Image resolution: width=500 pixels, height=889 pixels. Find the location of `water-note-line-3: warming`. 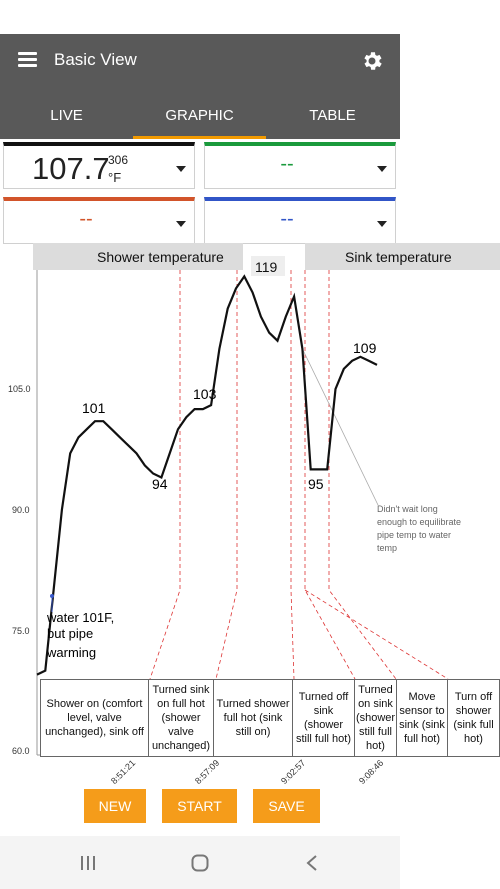

water-note-line-3: warming is located at coordinates (71, 652).